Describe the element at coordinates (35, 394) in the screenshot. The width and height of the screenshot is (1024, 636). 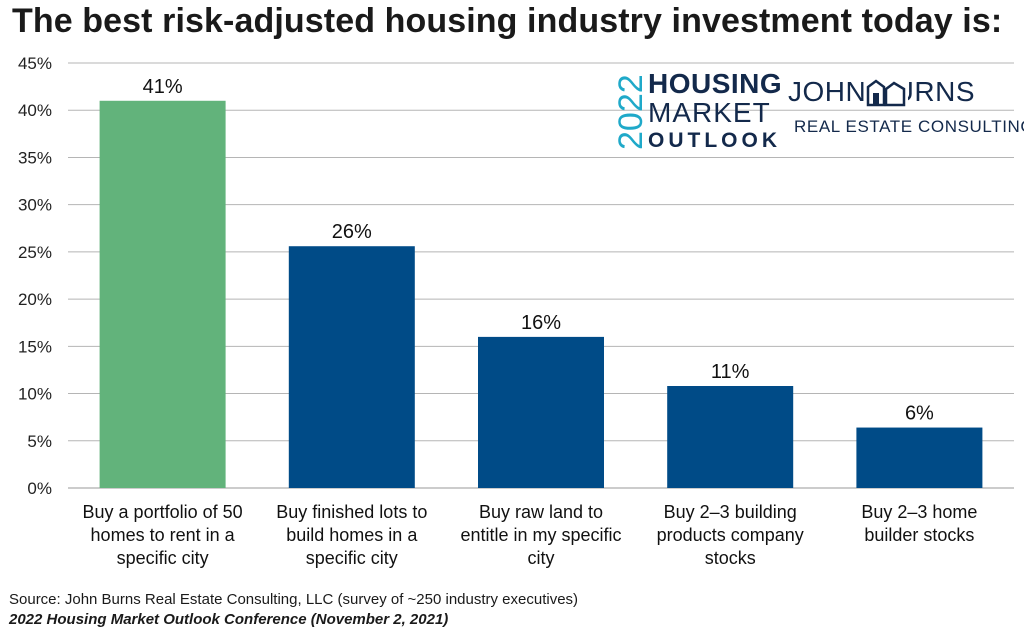
I see `y-tick-label: 10%` at that location.